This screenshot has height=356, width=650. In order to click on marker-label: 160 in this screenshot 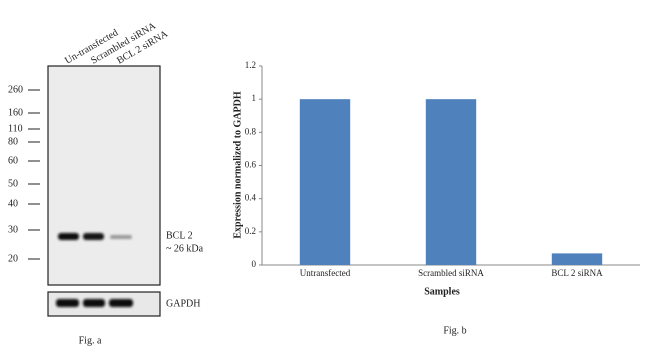, I will do `click(15, 112)`.